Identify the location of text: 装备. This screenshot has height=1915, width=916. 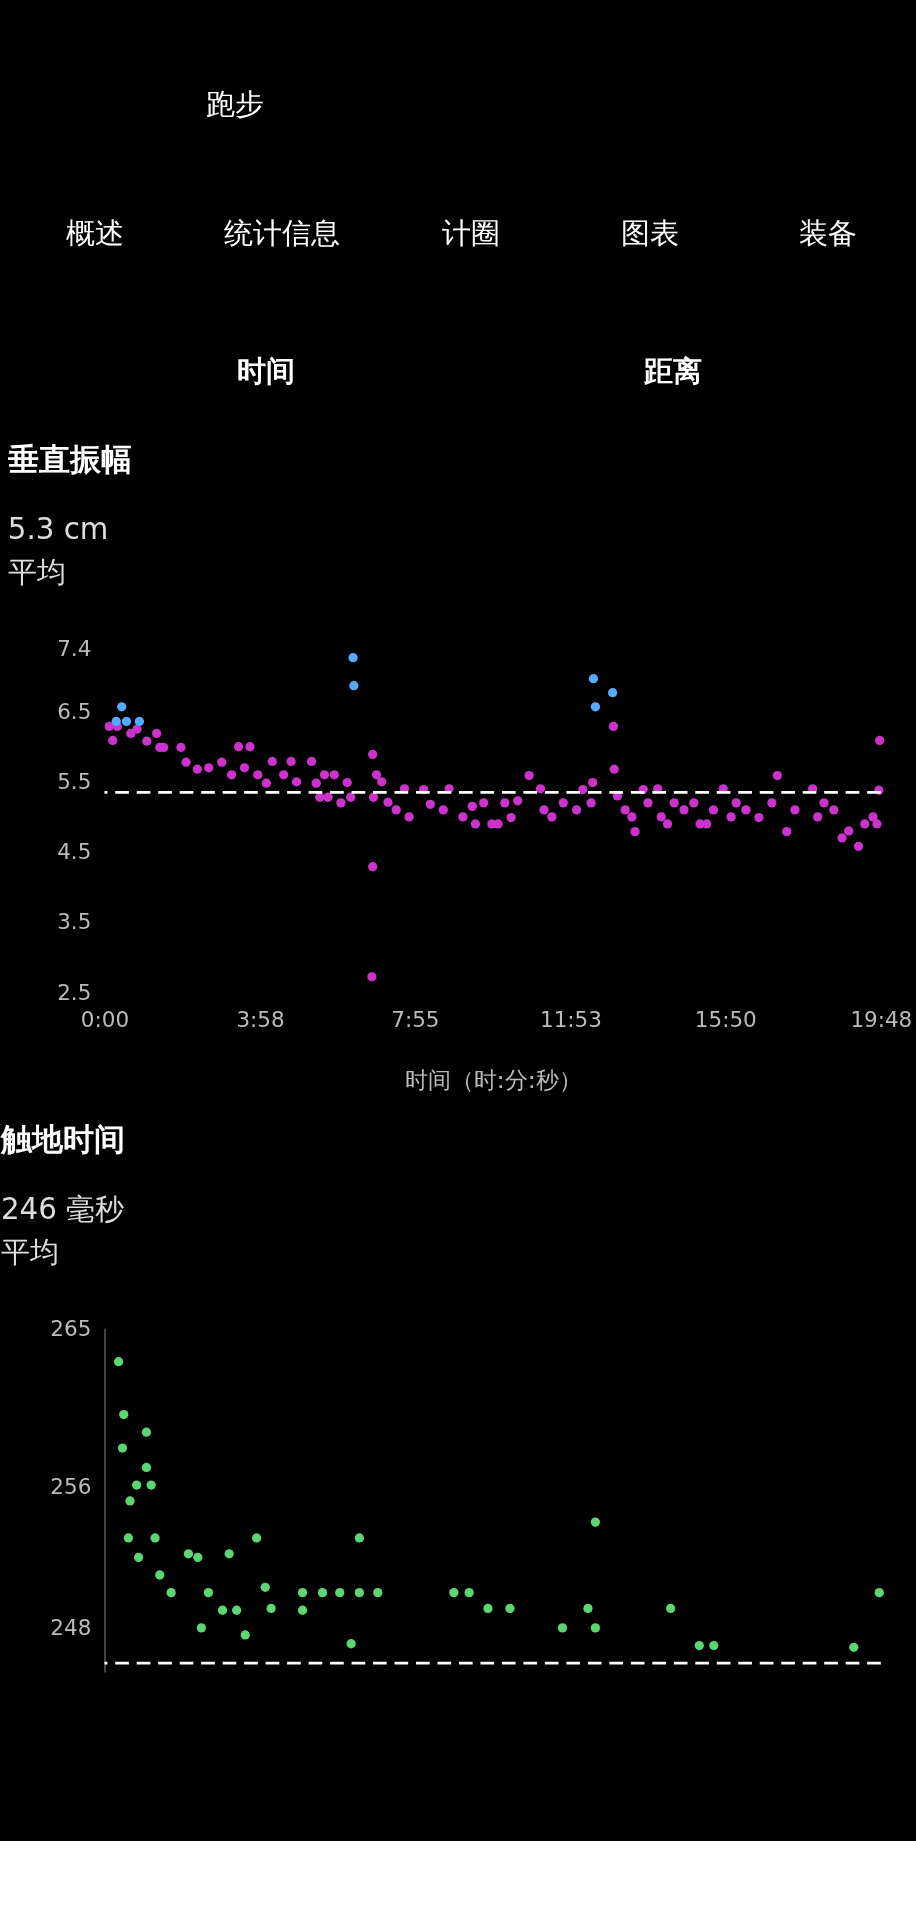
(828, 233).